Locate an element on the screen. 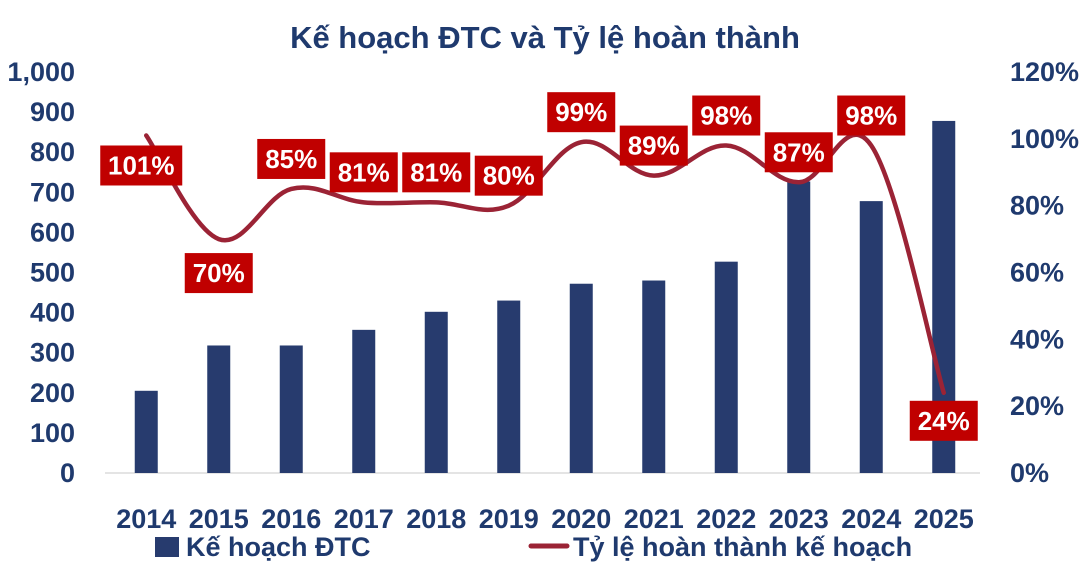 This screenshot has width=1090, height=567. y-left-tick-label: 600 is located at coordinates (52, 232).